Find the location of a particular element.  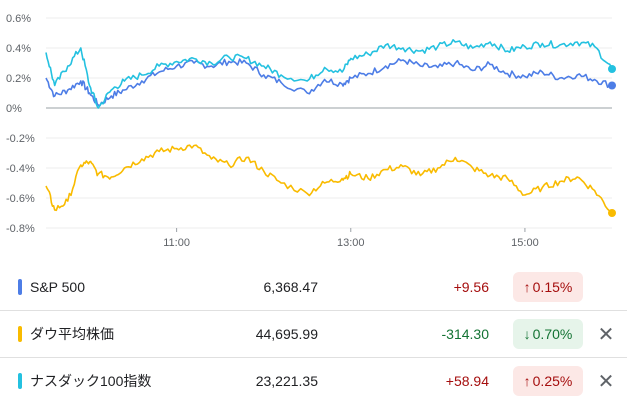

index-row-nasdaq100: ナスダック100指数 23,221.35 +58.94 ↑ 0.25% ✕ is located at coordinates (313, 381).